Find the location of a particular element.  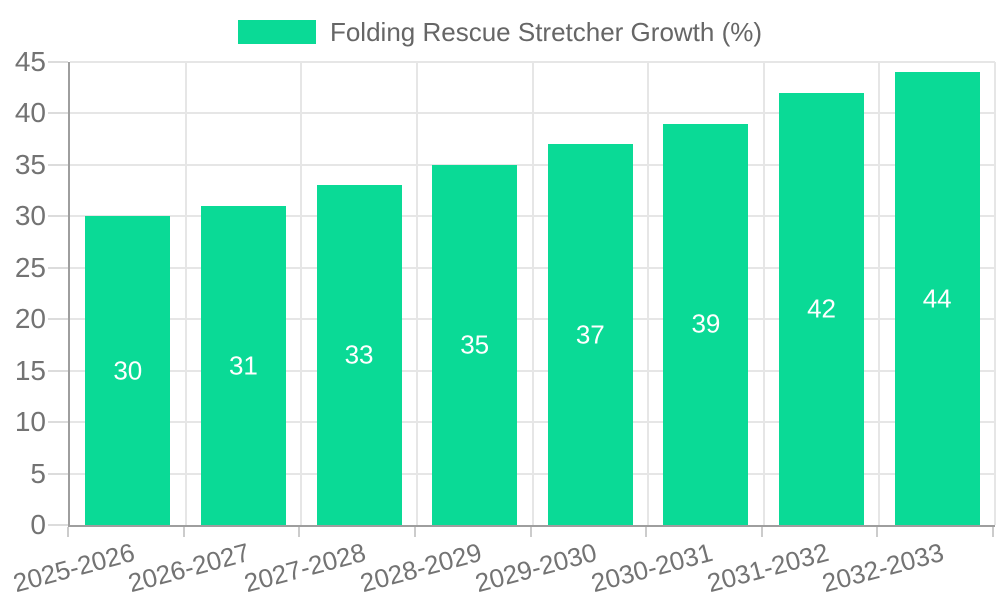

bar-value-label: 39 is located at coordinates (706, 323).